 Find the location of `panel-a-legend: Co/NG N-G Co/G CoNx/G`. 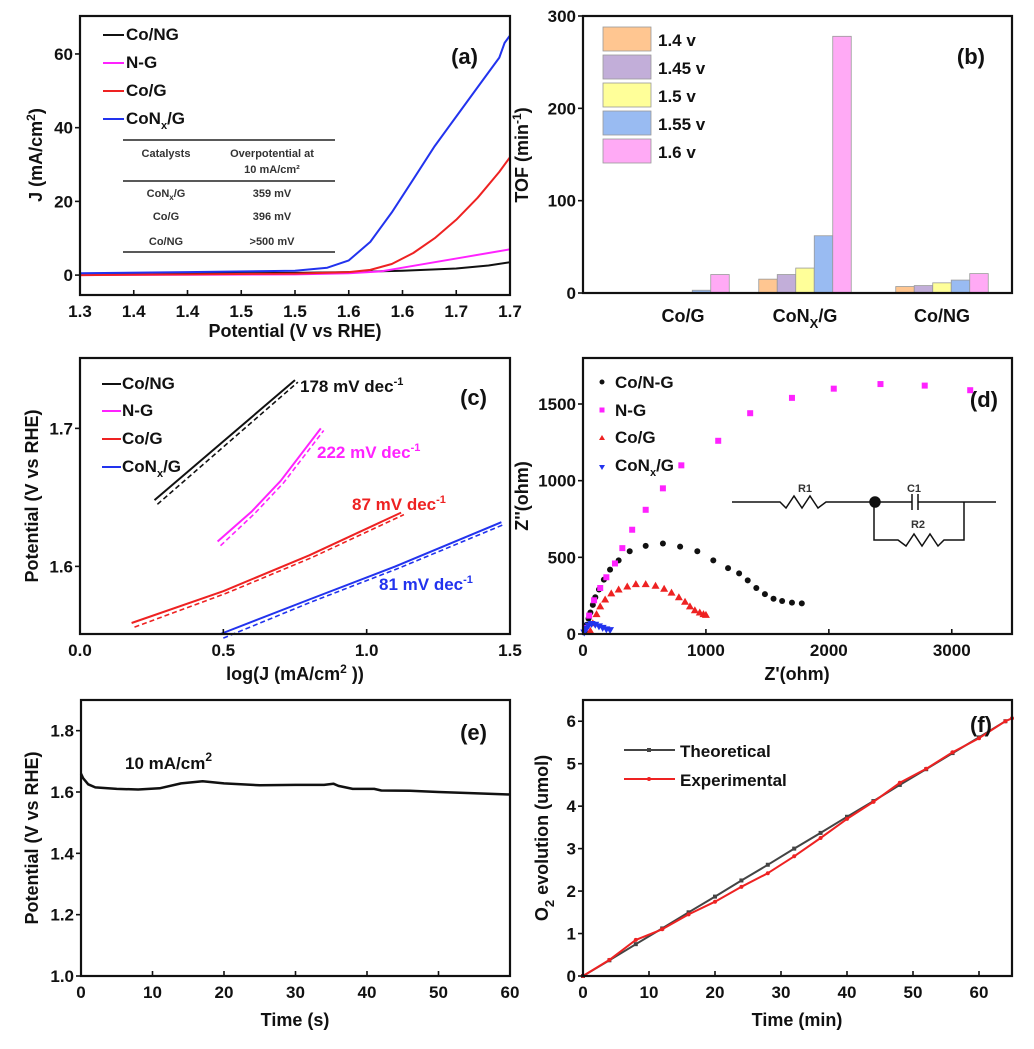

panel-a-legend: Co/NG N-G Co/G CoNx/G is located at coordinates (144, 78).